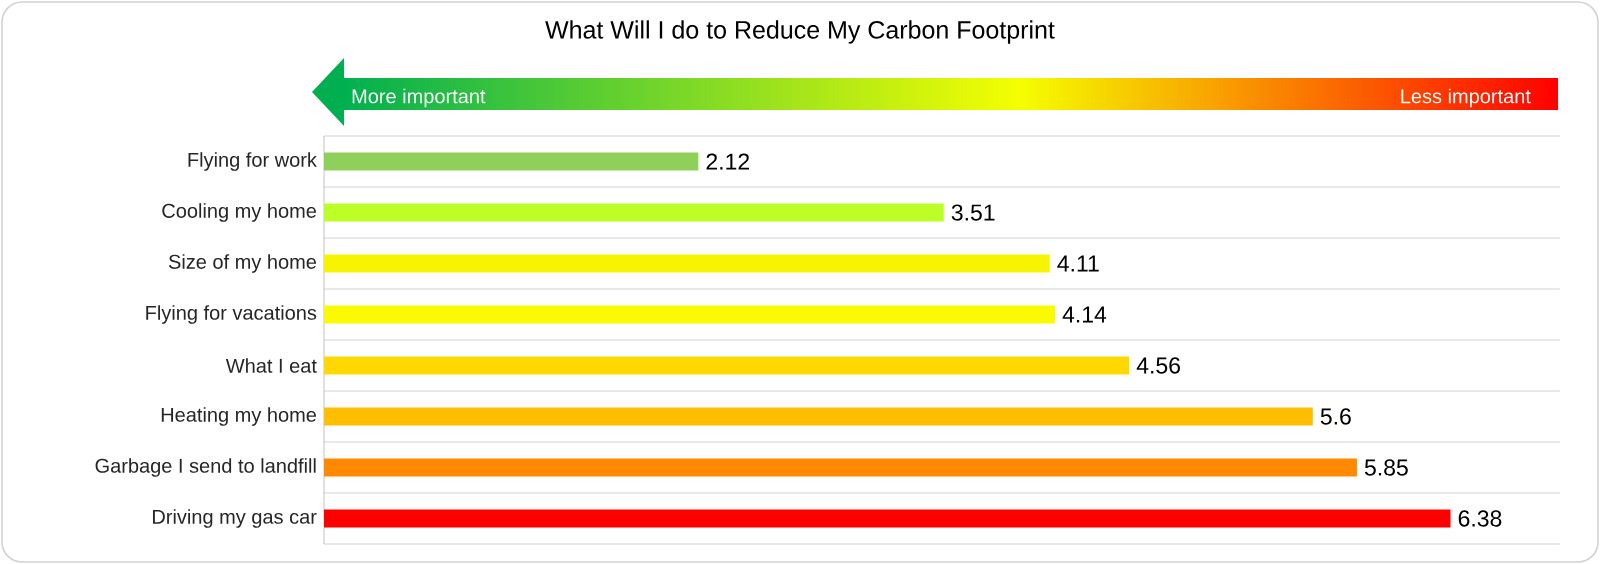 The height and width of the screenshot is (564, 1600). Describe the element at coordinates (234, 518) in the screenshot. I see `y-tick-label: Driving my gas car` at that location.